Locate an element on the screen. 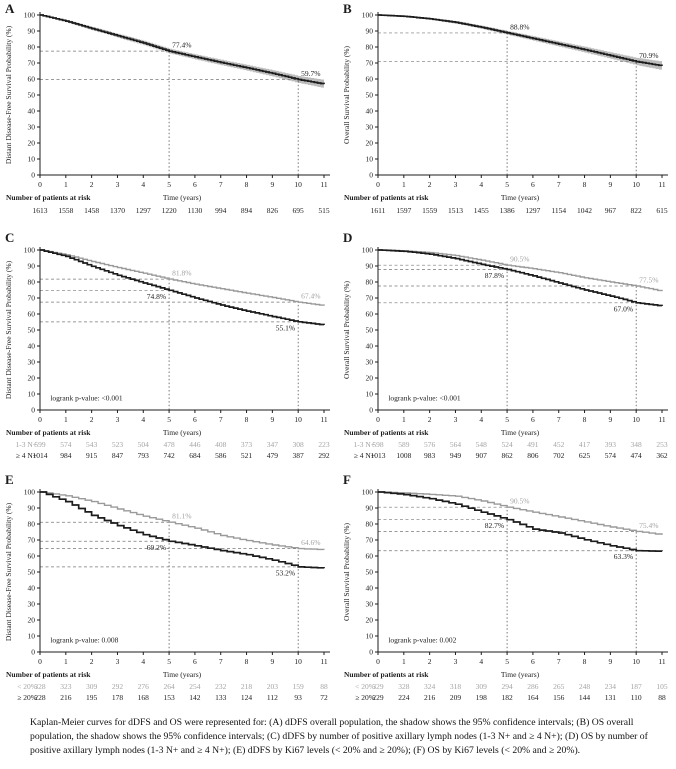 The height and width of the screenshot is (769, 676). annotation-label: 77.5% is located at coordinates (648, 280).